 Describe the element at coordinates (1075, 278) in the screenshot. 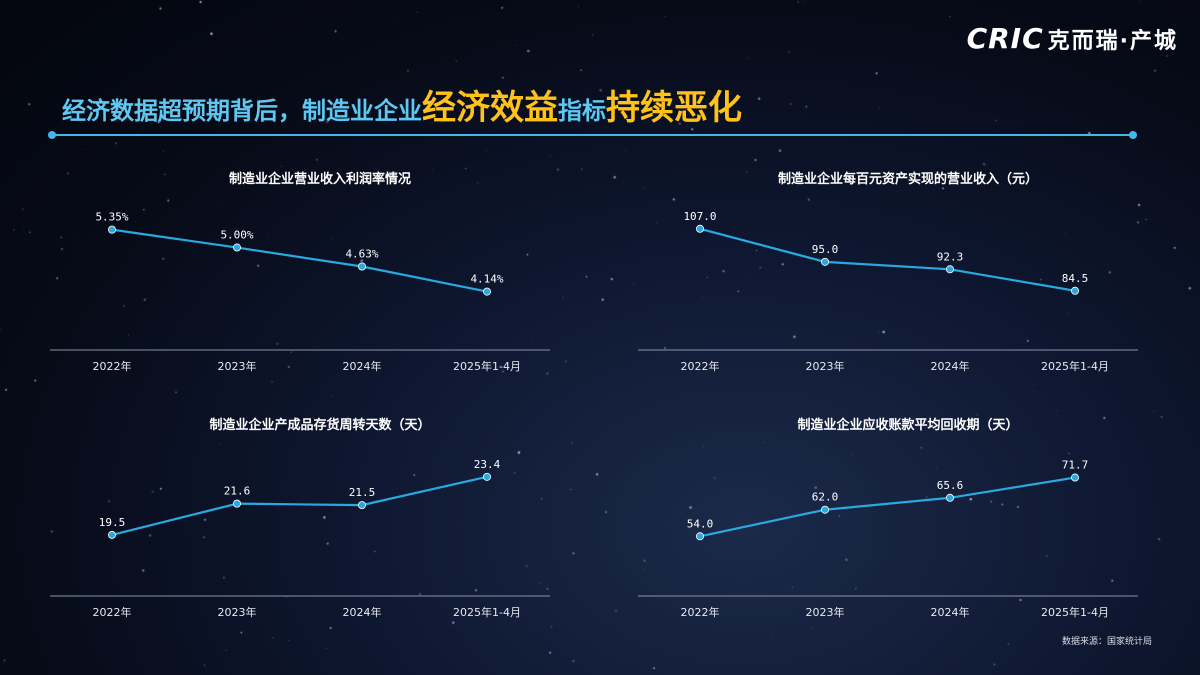

I see `data-label: 84.5` at that location.